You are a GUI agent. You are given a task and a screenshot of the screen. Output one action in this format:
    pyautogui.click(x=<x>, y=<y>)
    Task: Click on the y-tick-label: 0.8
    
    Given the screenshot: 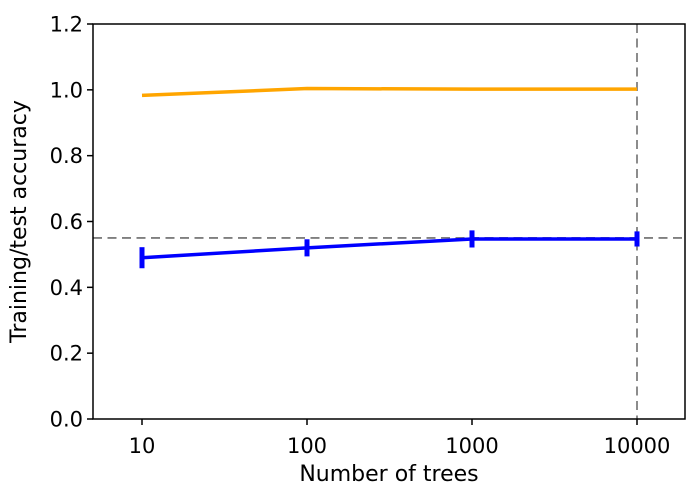 What is the action you would take?
    pyautogui.click(x=66, y=156)
    